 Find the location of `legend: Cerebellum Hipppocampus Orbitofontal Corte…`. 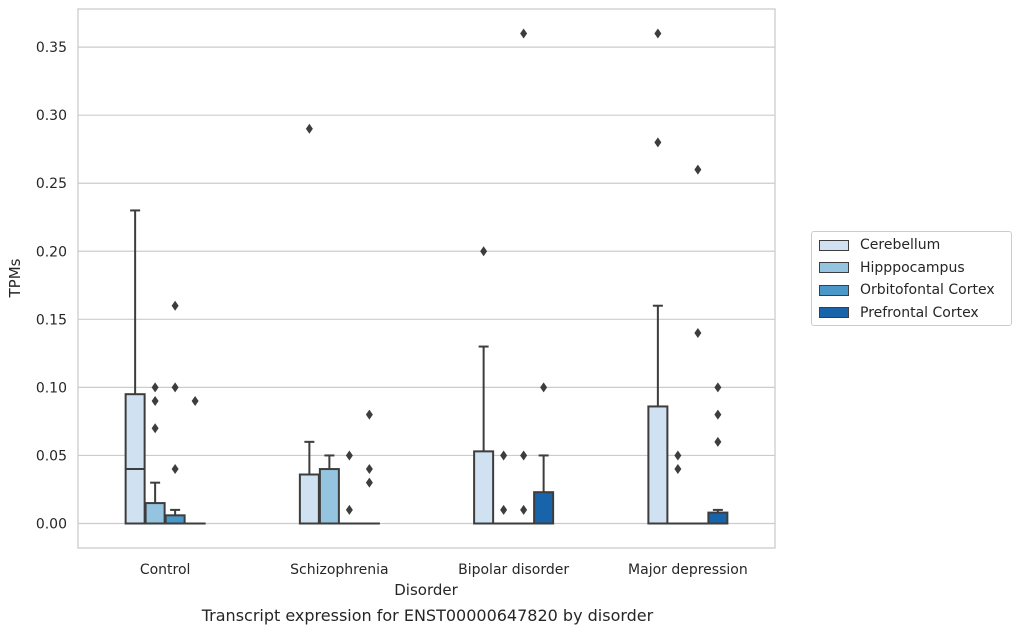

legend: Cerebellum Hipppocampus Orbitofontal Corte… is located at coordinates (911, 278).